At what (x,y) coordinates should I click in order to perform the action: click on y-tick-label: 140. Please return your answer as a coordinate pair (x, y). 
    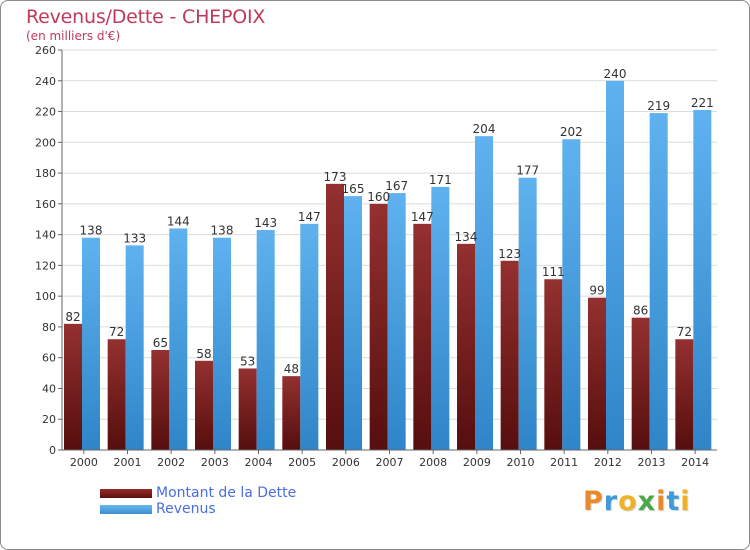
    Looking at the image, I should click on (45, 235).